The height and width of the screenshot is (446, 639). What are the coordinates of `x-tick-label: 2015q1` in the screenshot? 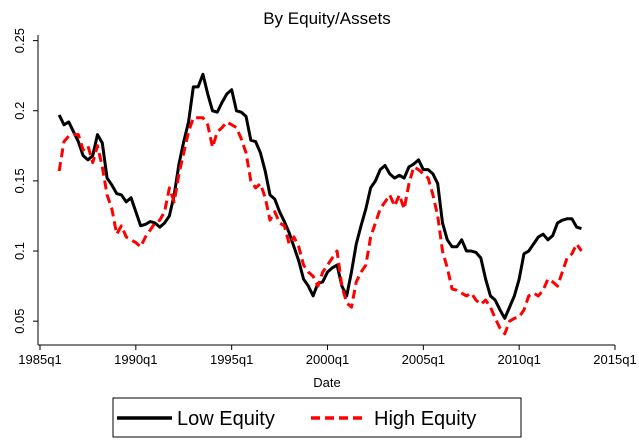 It's located at (614, 359).